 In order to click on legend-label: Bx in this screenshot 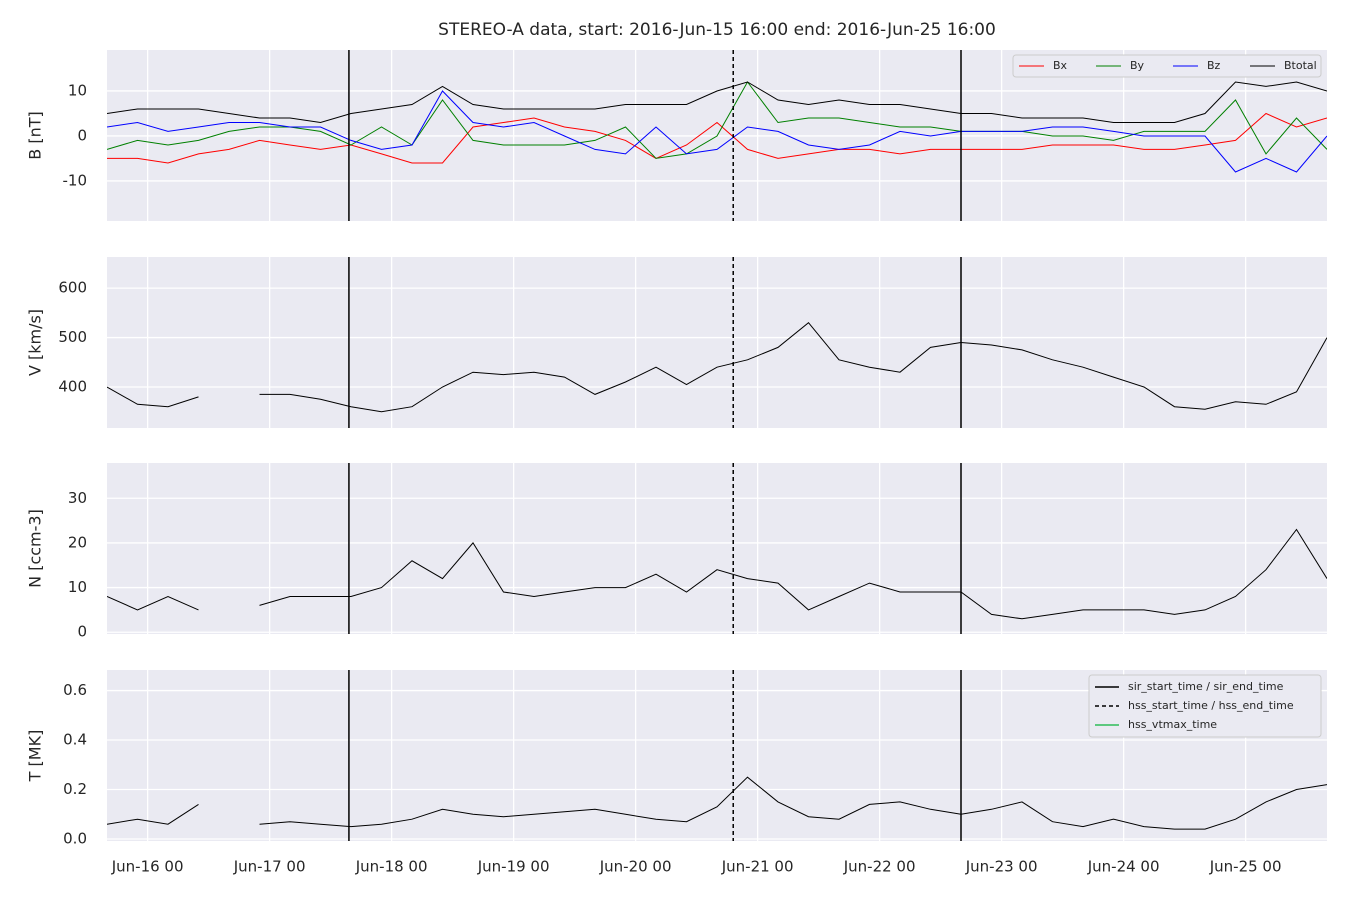, I will do `click(1060, 65)`.